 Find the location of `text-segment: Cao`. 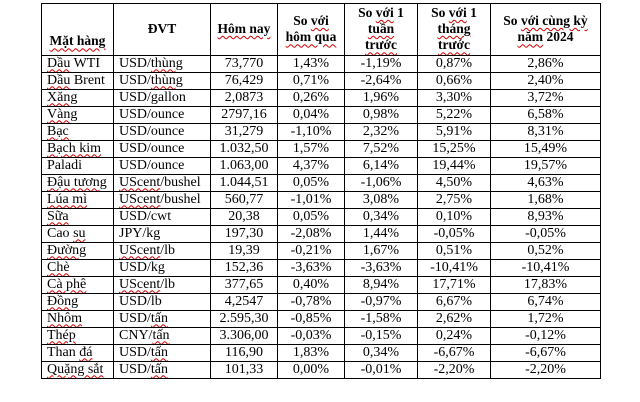

text-segment: Cao is located at coordinates (60, 233).